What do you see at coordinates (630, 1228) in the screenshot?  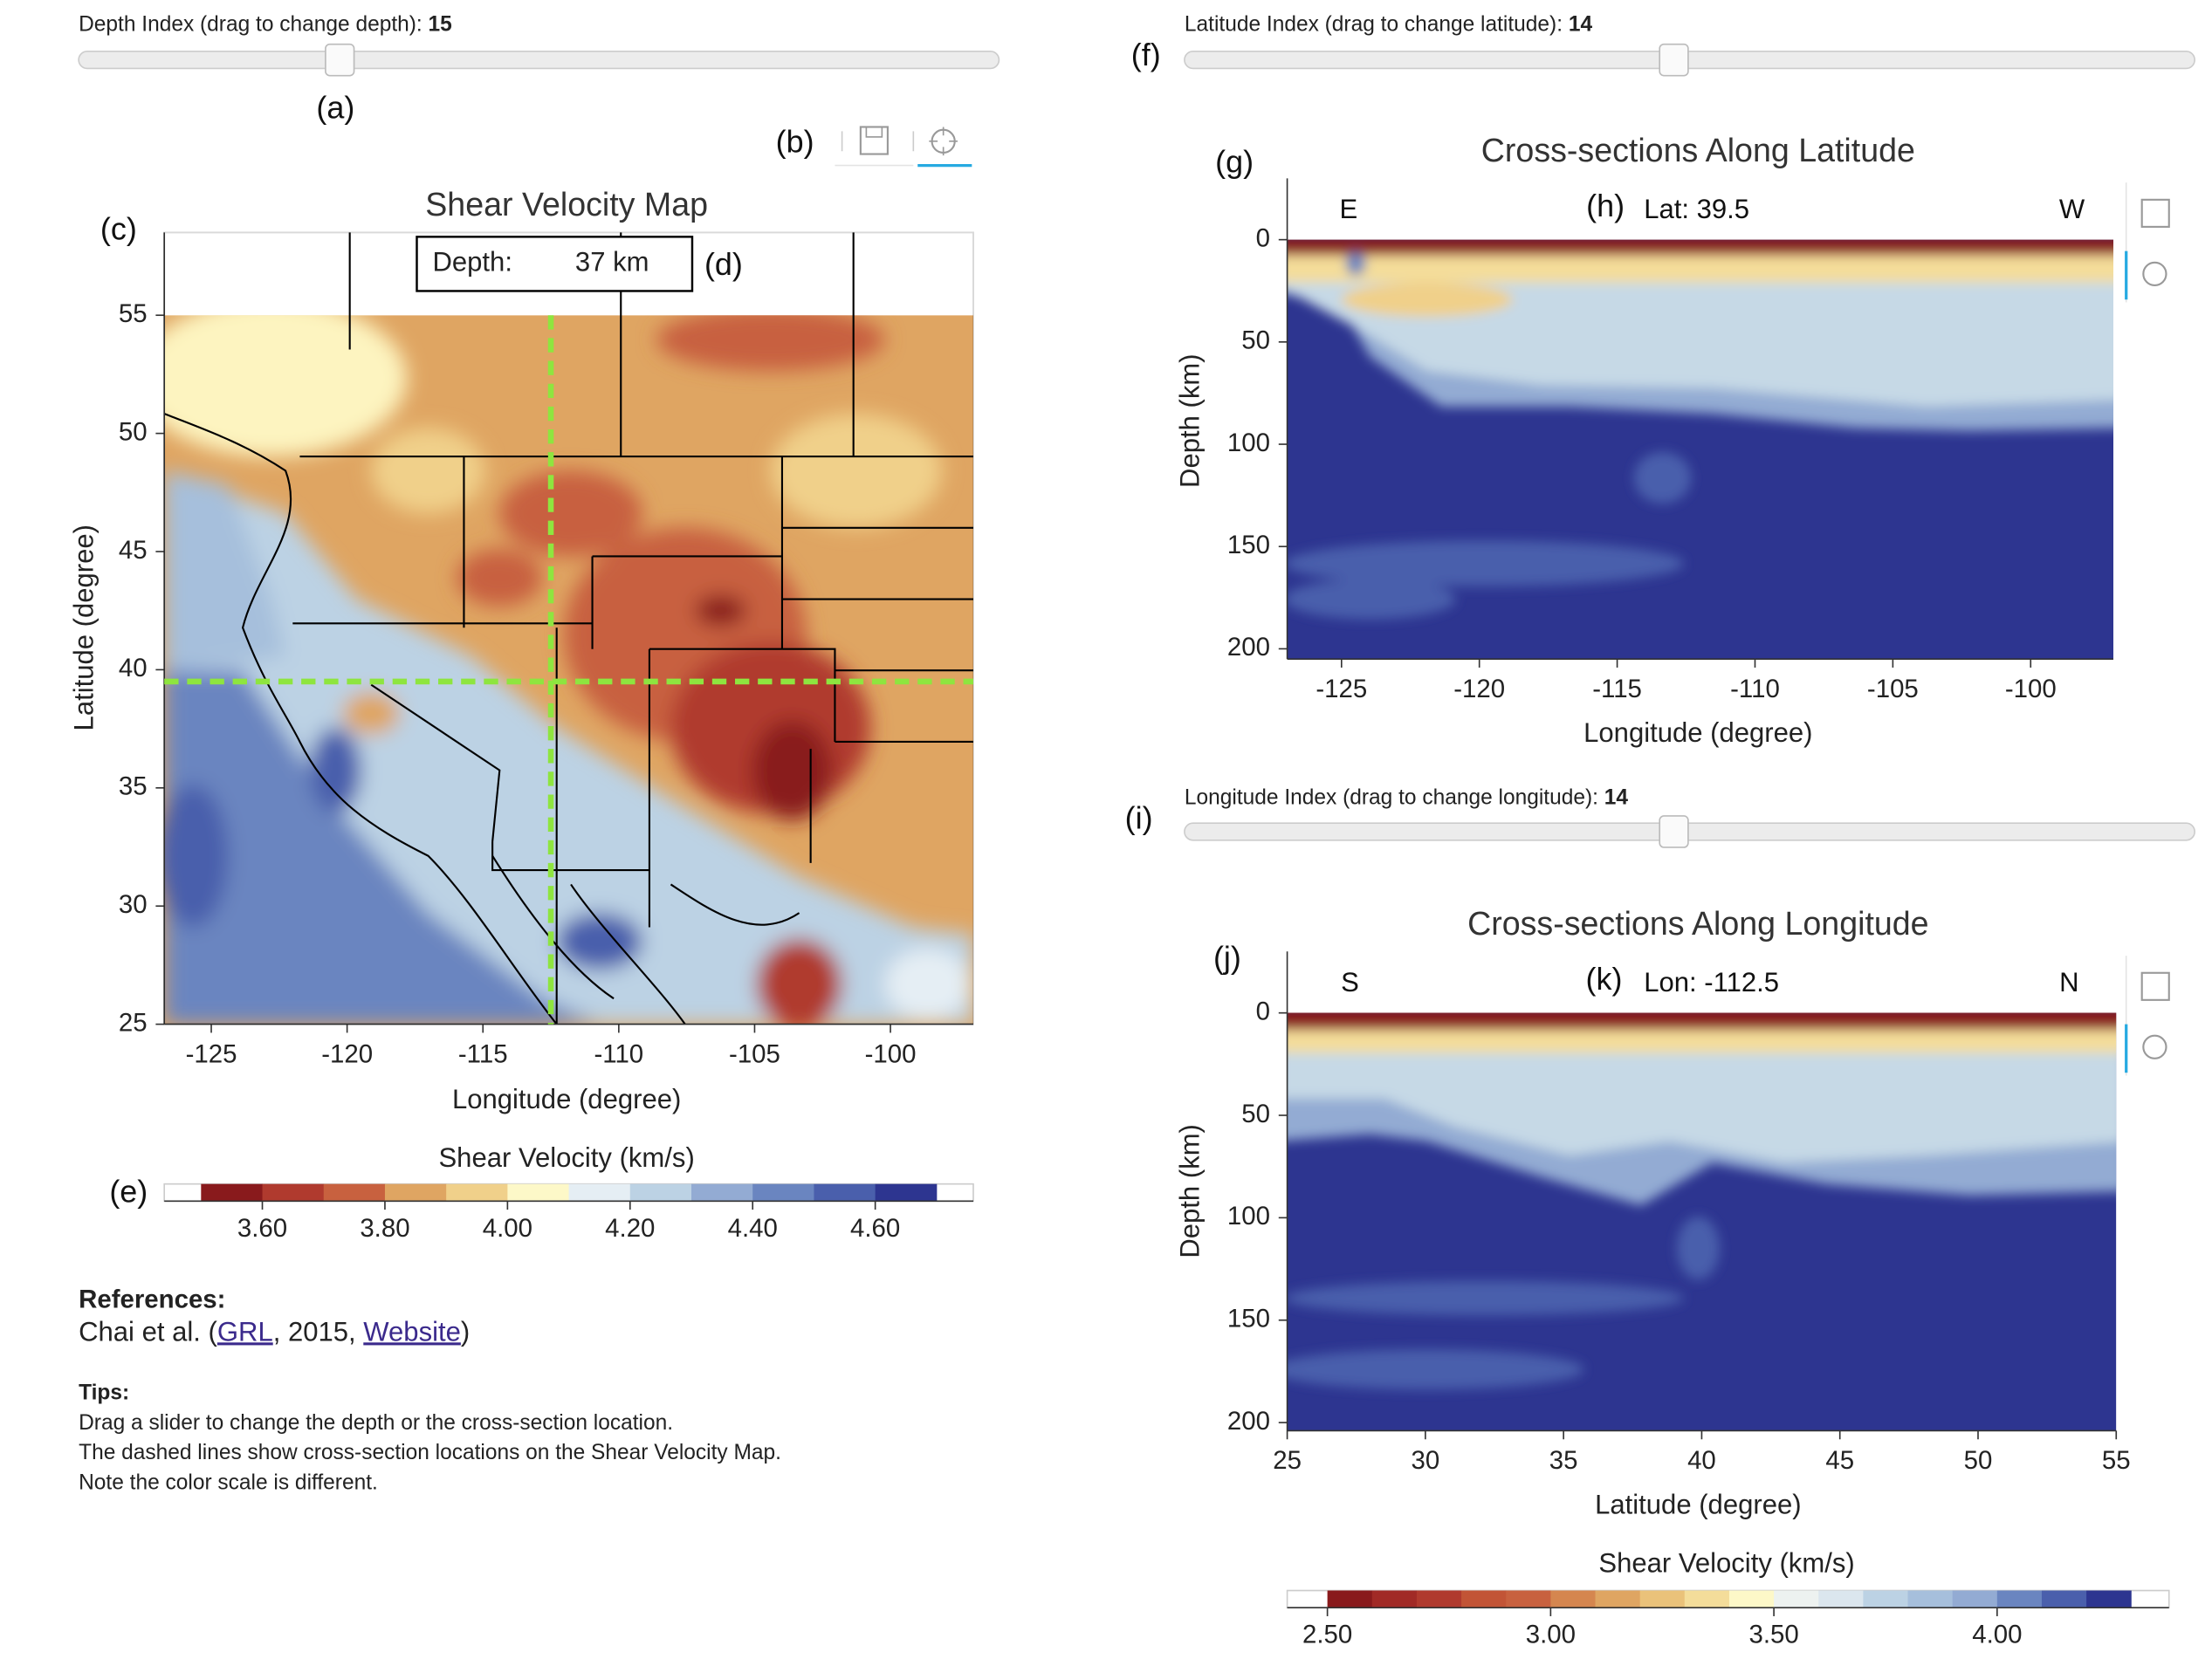 I see `colorbar-tick-label: 4.20` at bounding box center [630, 1228].